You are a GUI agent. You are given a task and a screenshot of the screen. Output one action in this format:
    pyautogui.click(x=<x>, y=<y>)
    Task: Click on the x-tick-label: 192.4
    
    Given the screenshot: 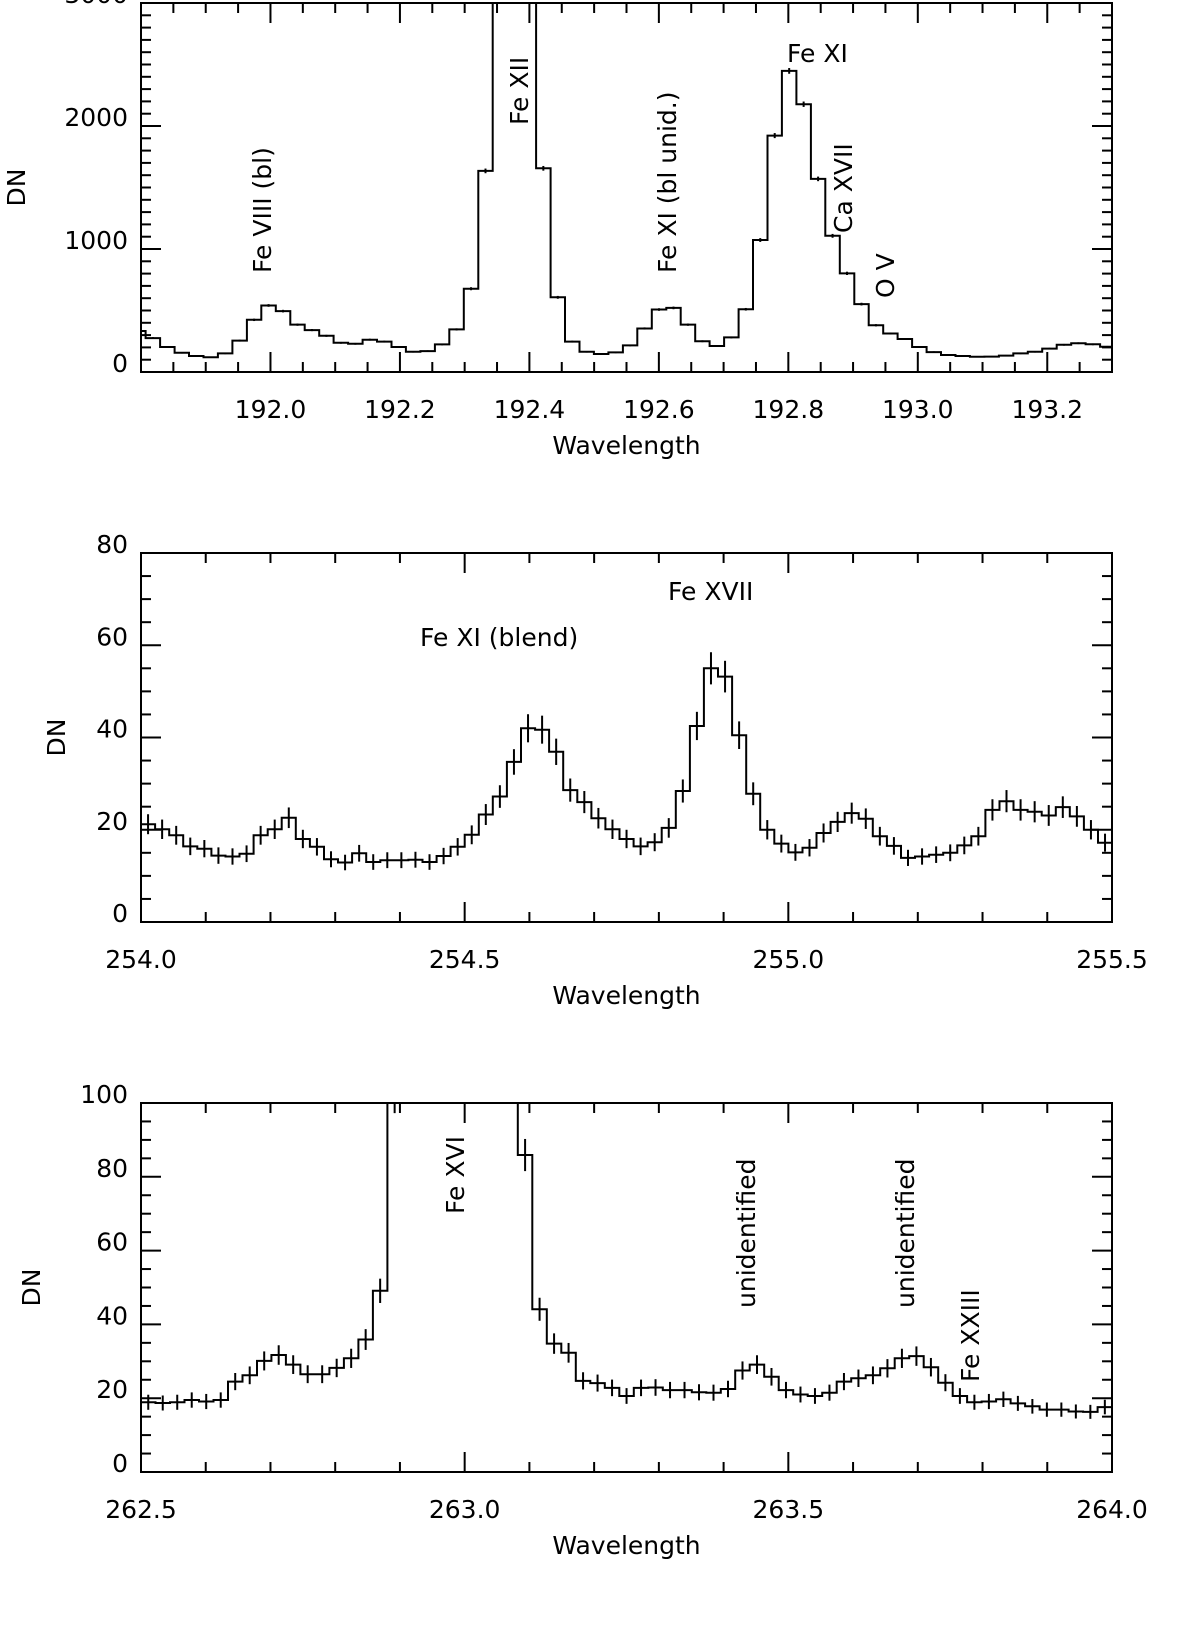 What is the action you would take?
    pyautogui.click(x=530, y=409)
    